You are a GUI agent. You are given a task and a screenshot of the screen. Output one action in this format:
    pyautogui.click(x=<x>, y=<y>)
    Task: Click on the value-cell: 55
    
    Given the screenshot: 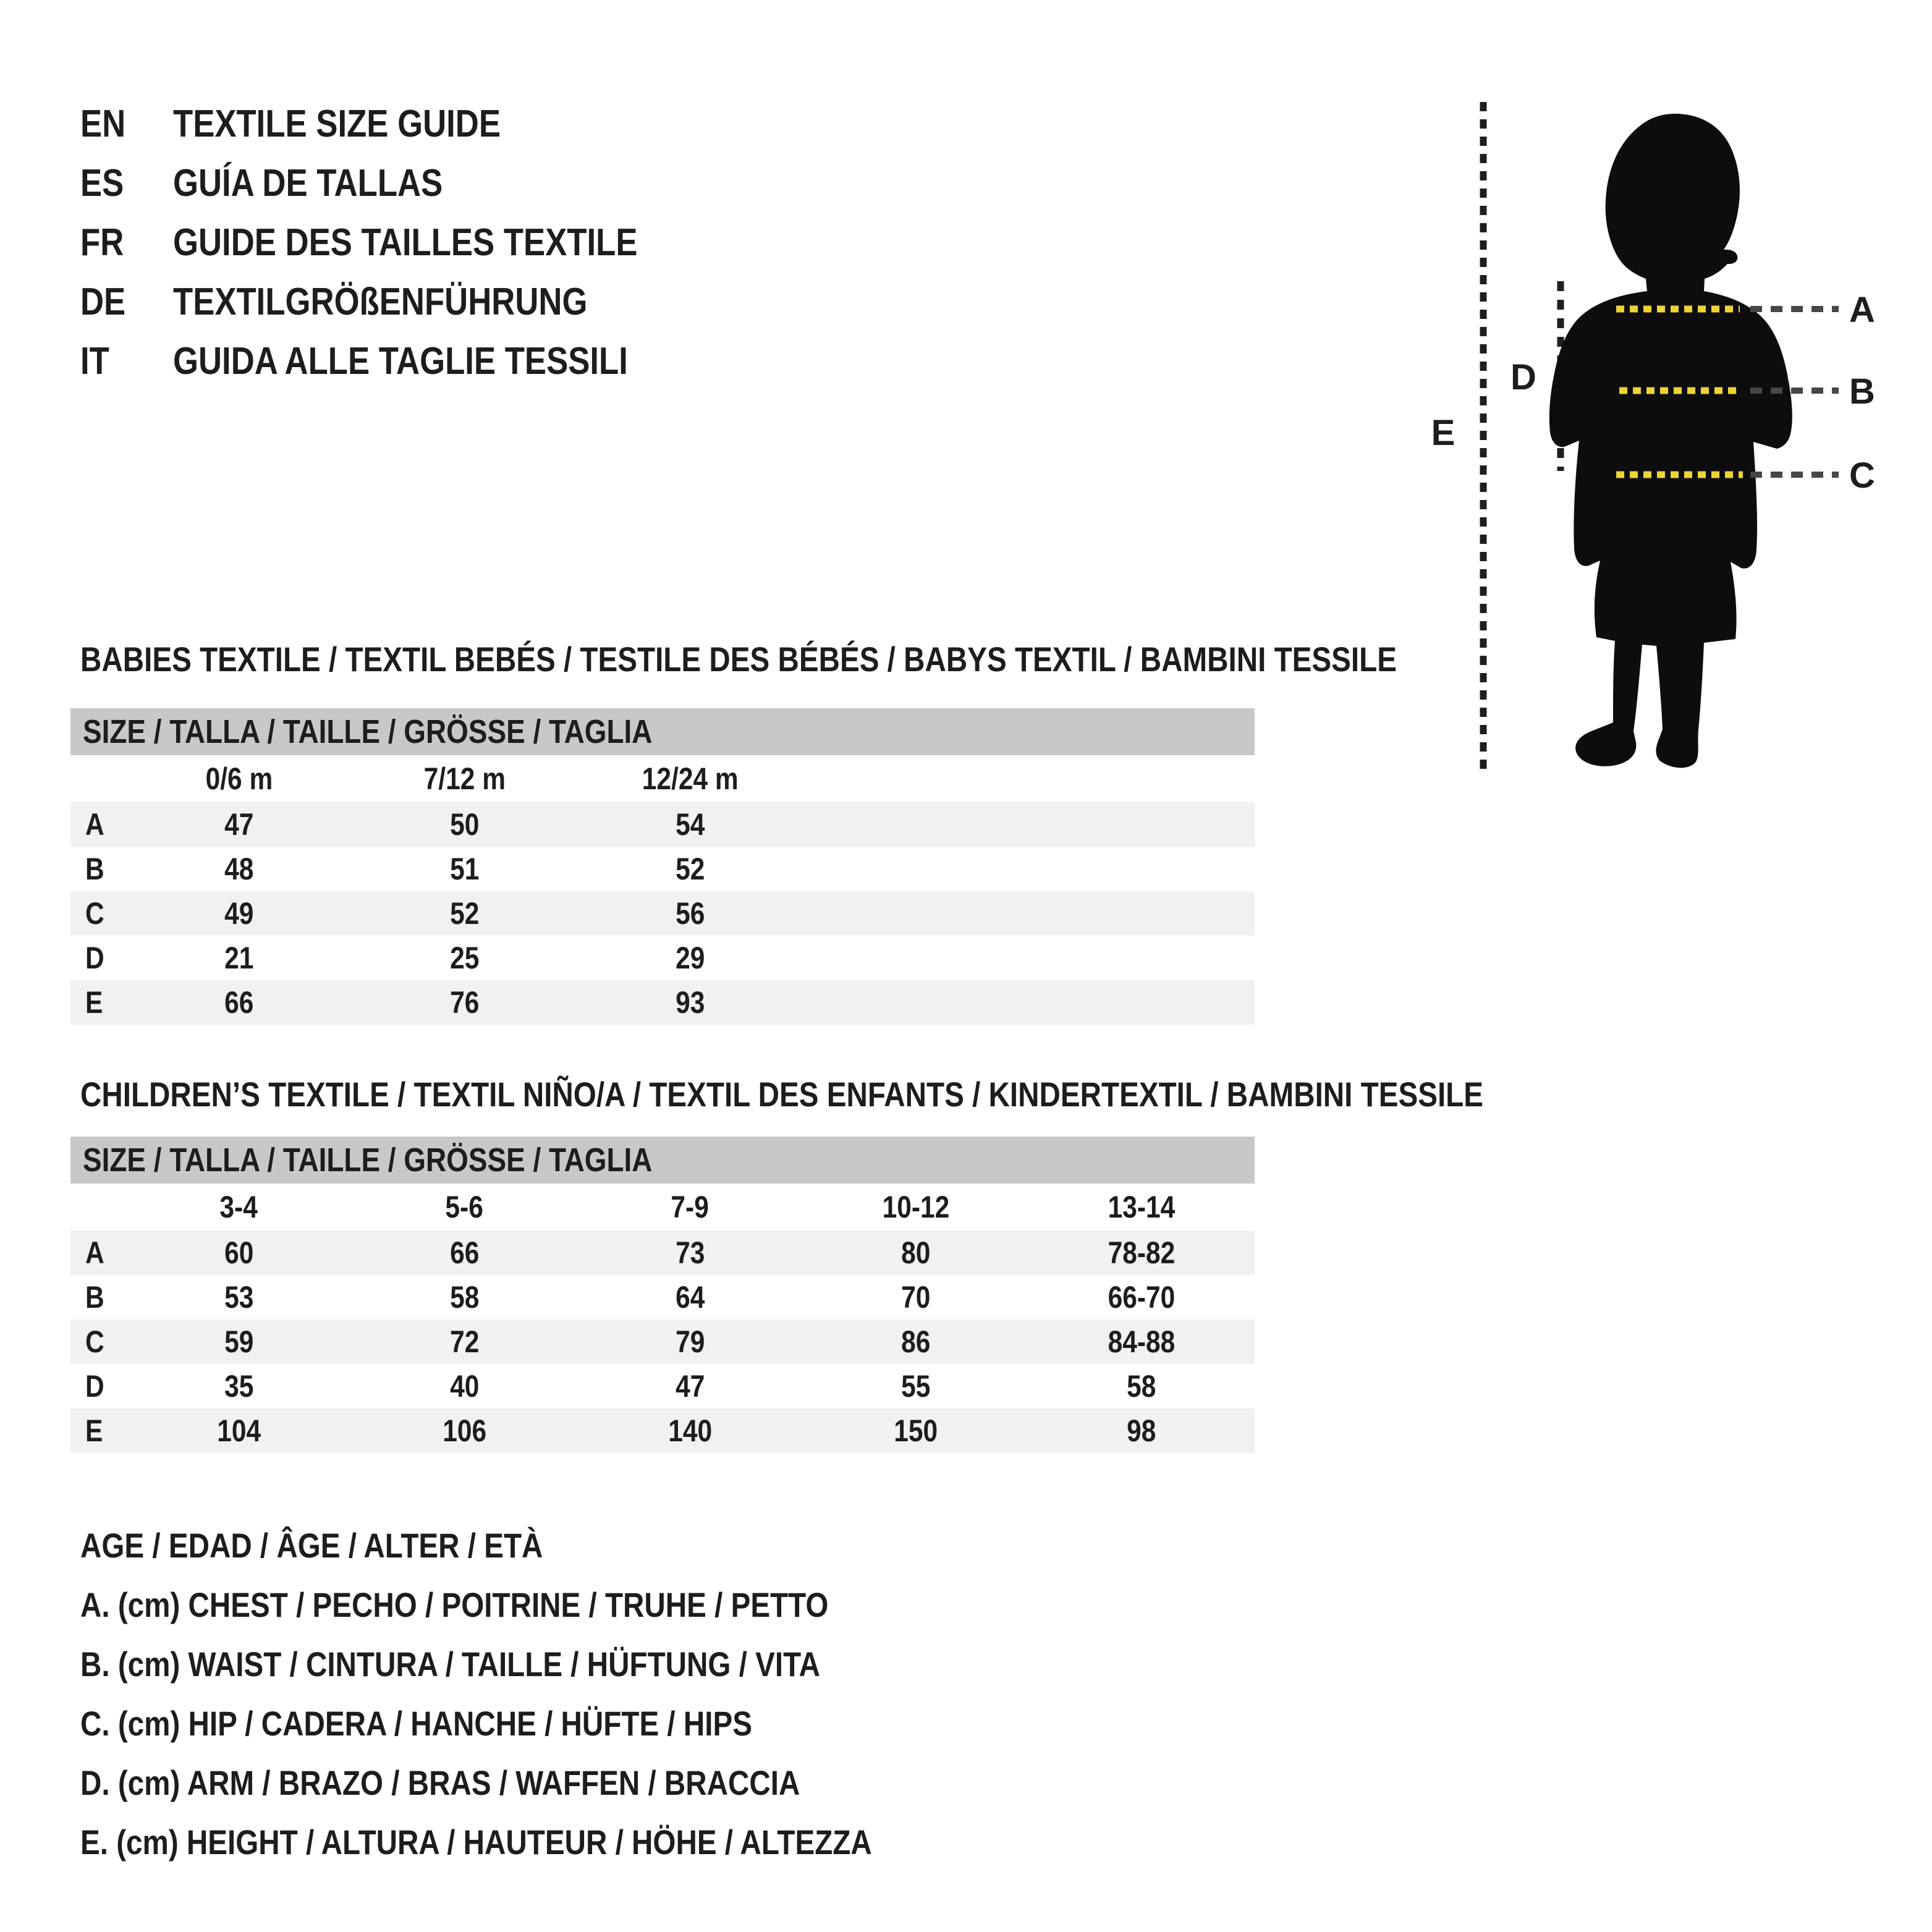 What is the action you would take?
    pyautogui.click(x=915, y=1386)
    